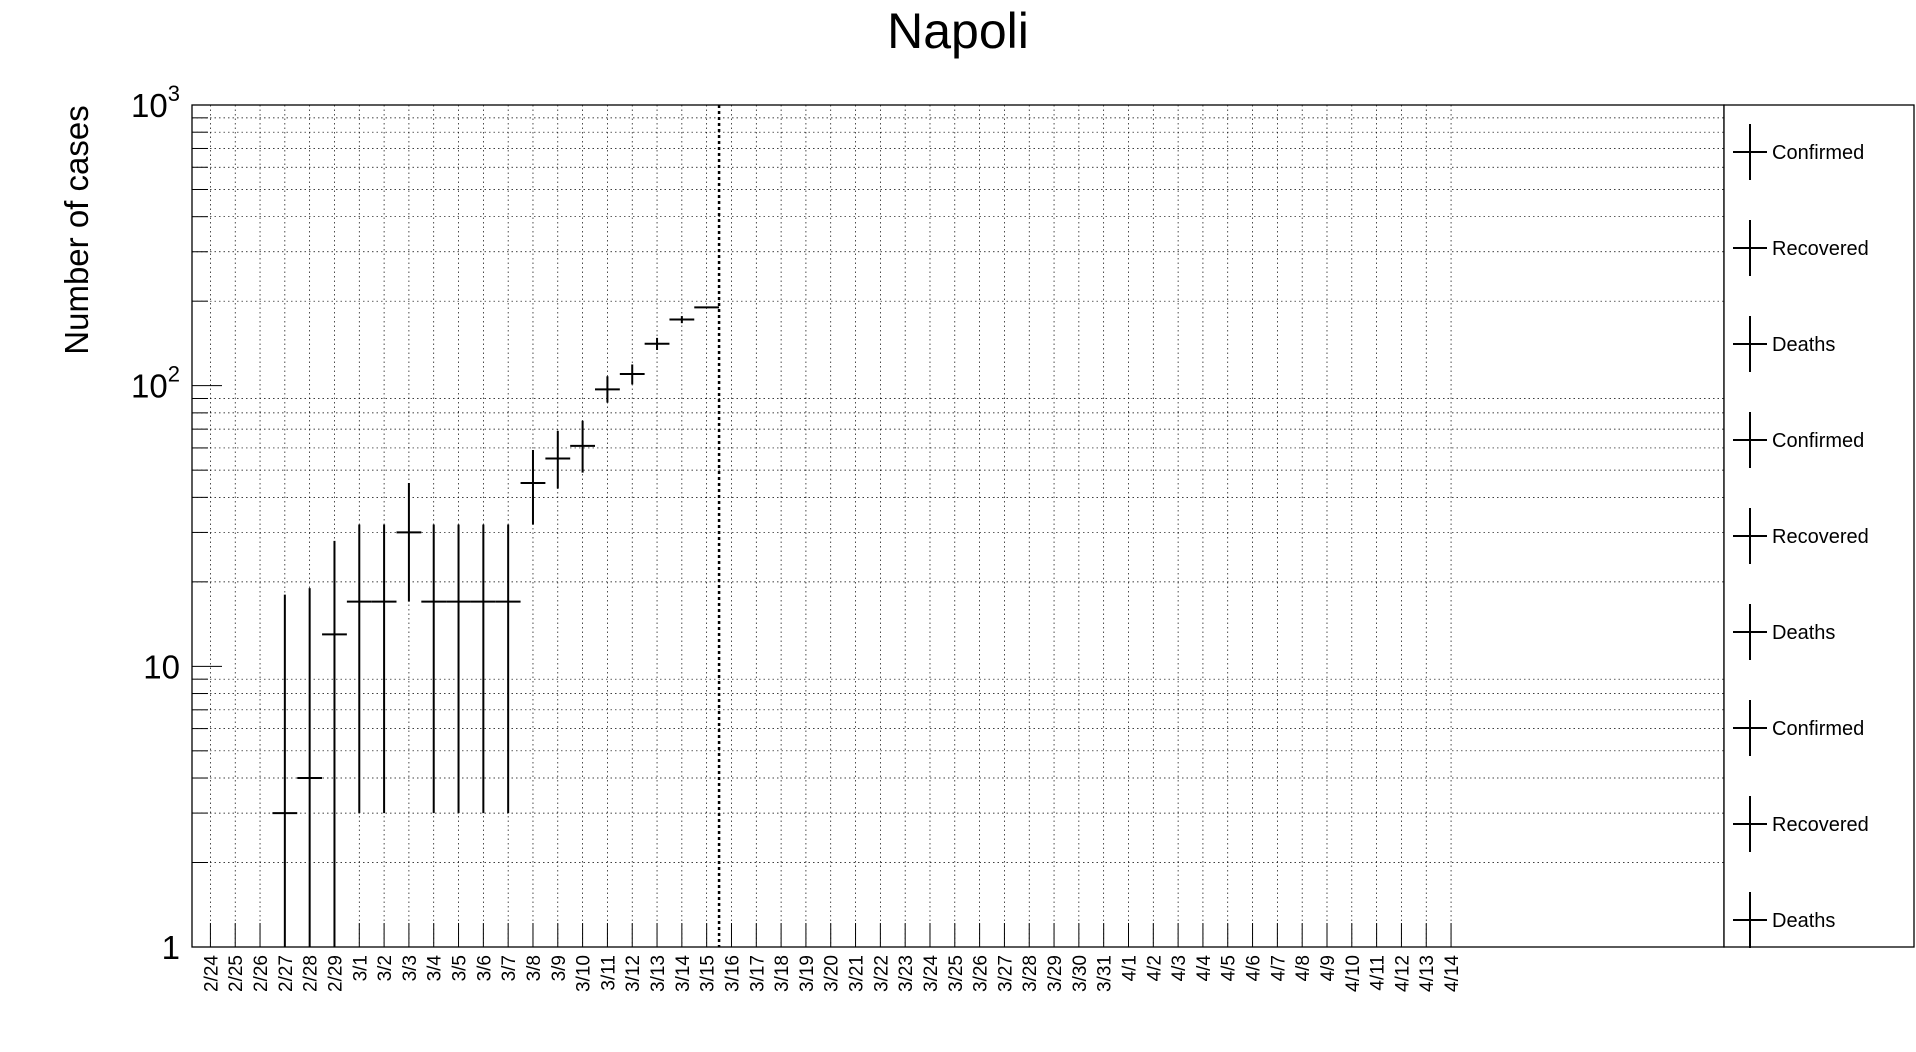  I want to click on x-tick-label: 3/4, so click(435, 968).